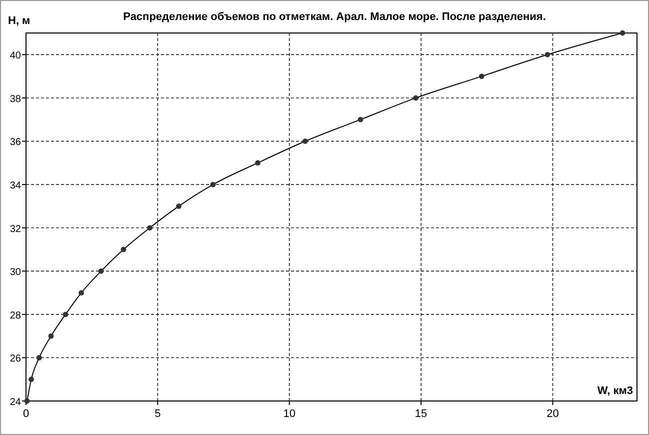 The image size is (649, 435). Describe the element at coordinates (16, 186) in the screenshot. I see `y-tick-label: 34` at that location.